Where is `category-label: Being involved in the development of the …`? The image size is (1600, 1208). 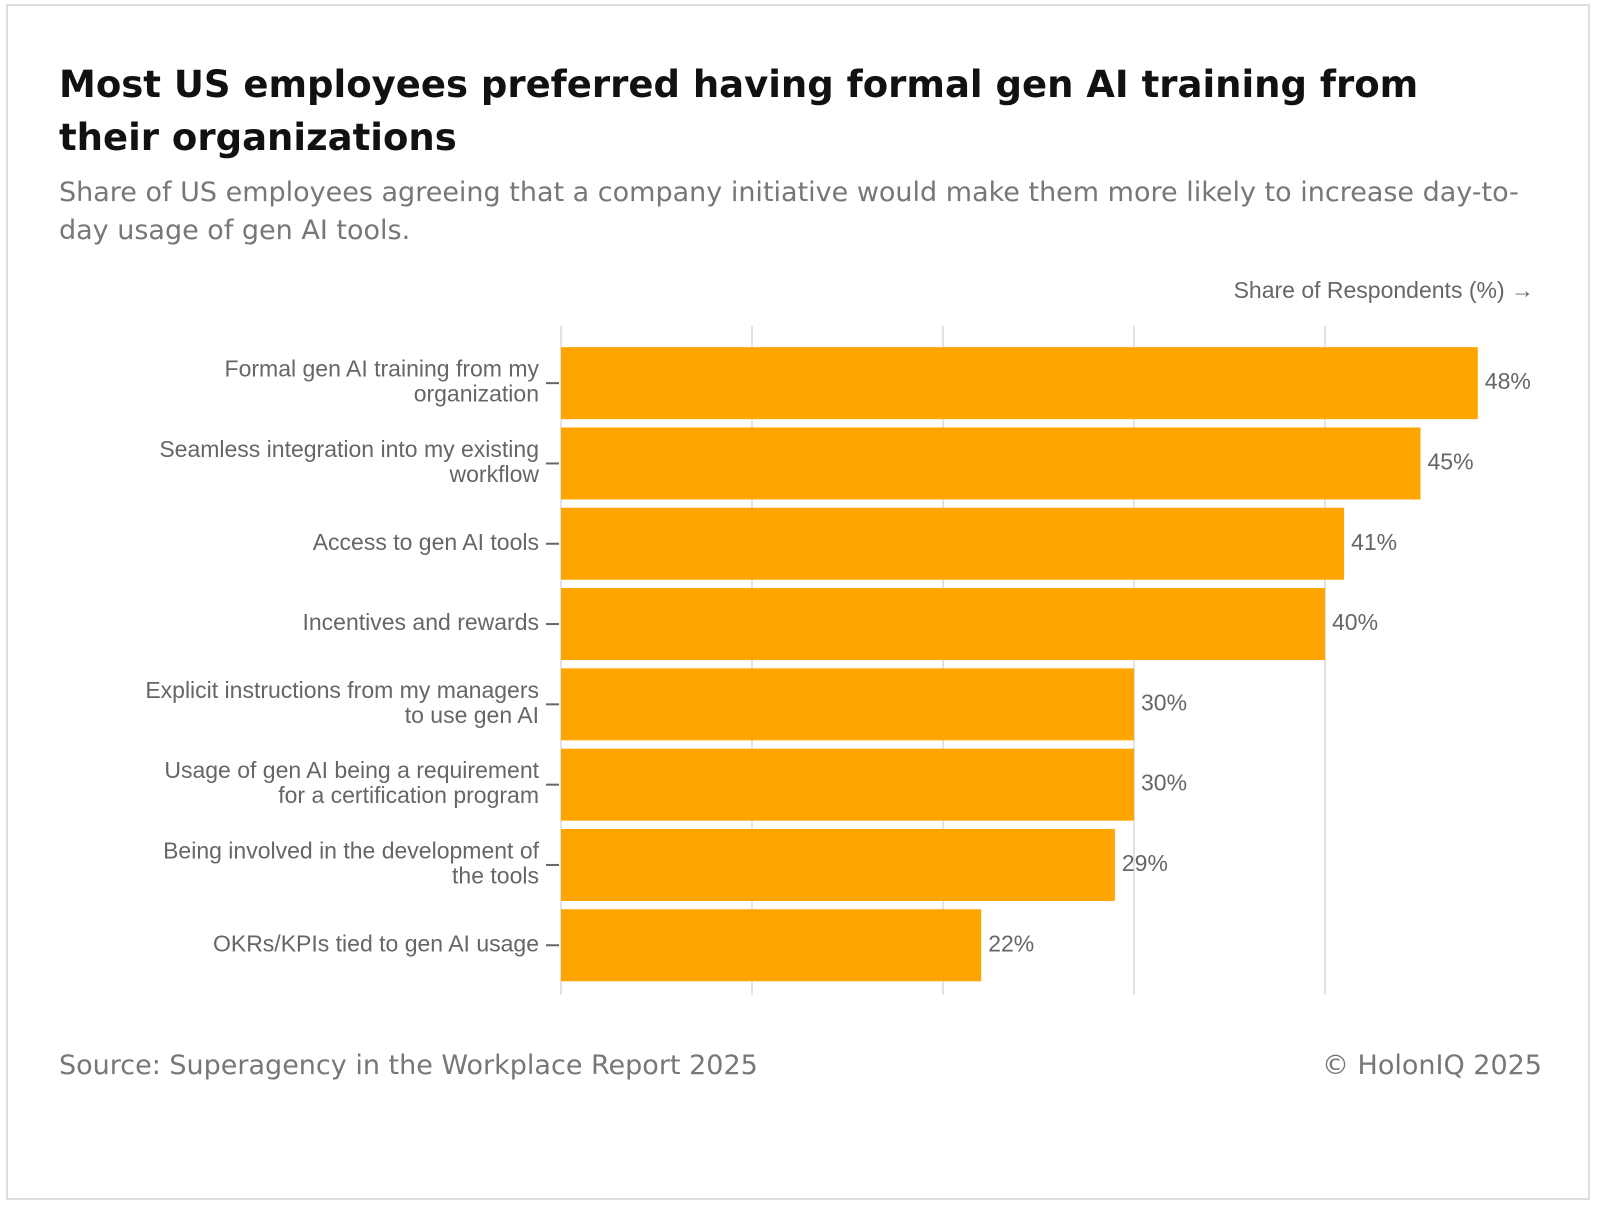 category-label: Being involved in the development of the … is located at coordinates (351, 863).